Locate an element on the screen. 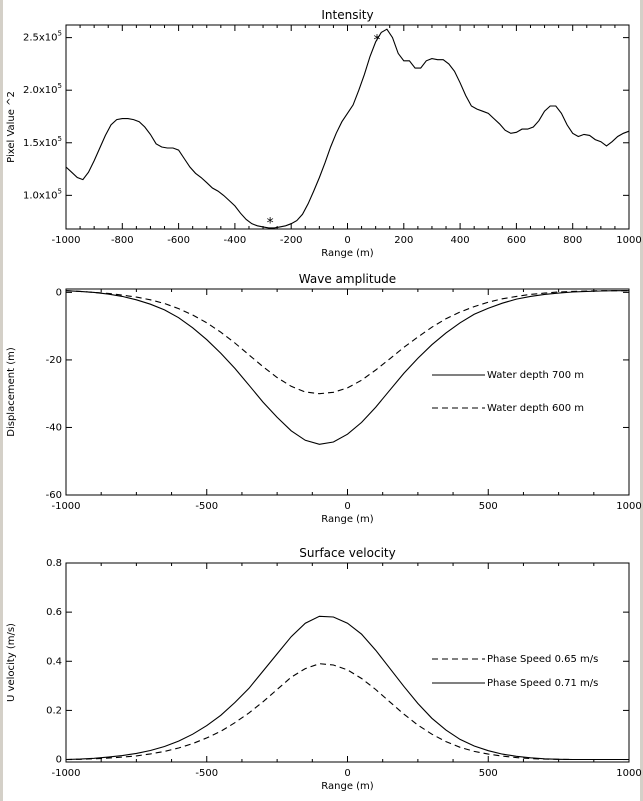 The width and height of the screenshot is (643, 801). y-tick-label: 0.2 is located at coordinates (54, 710).